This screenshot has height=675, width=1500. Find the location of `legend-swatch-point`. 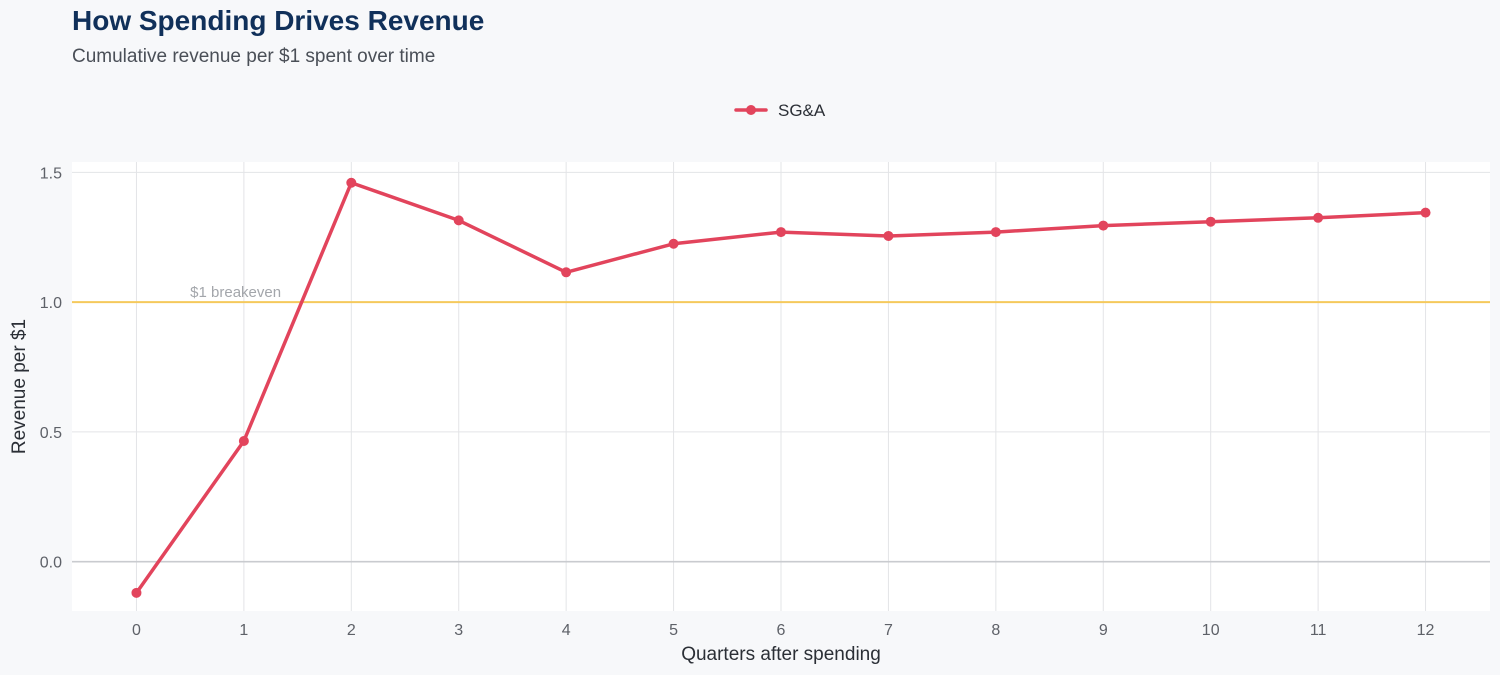

legend-swatch-point is located at coordinates (751, 110).